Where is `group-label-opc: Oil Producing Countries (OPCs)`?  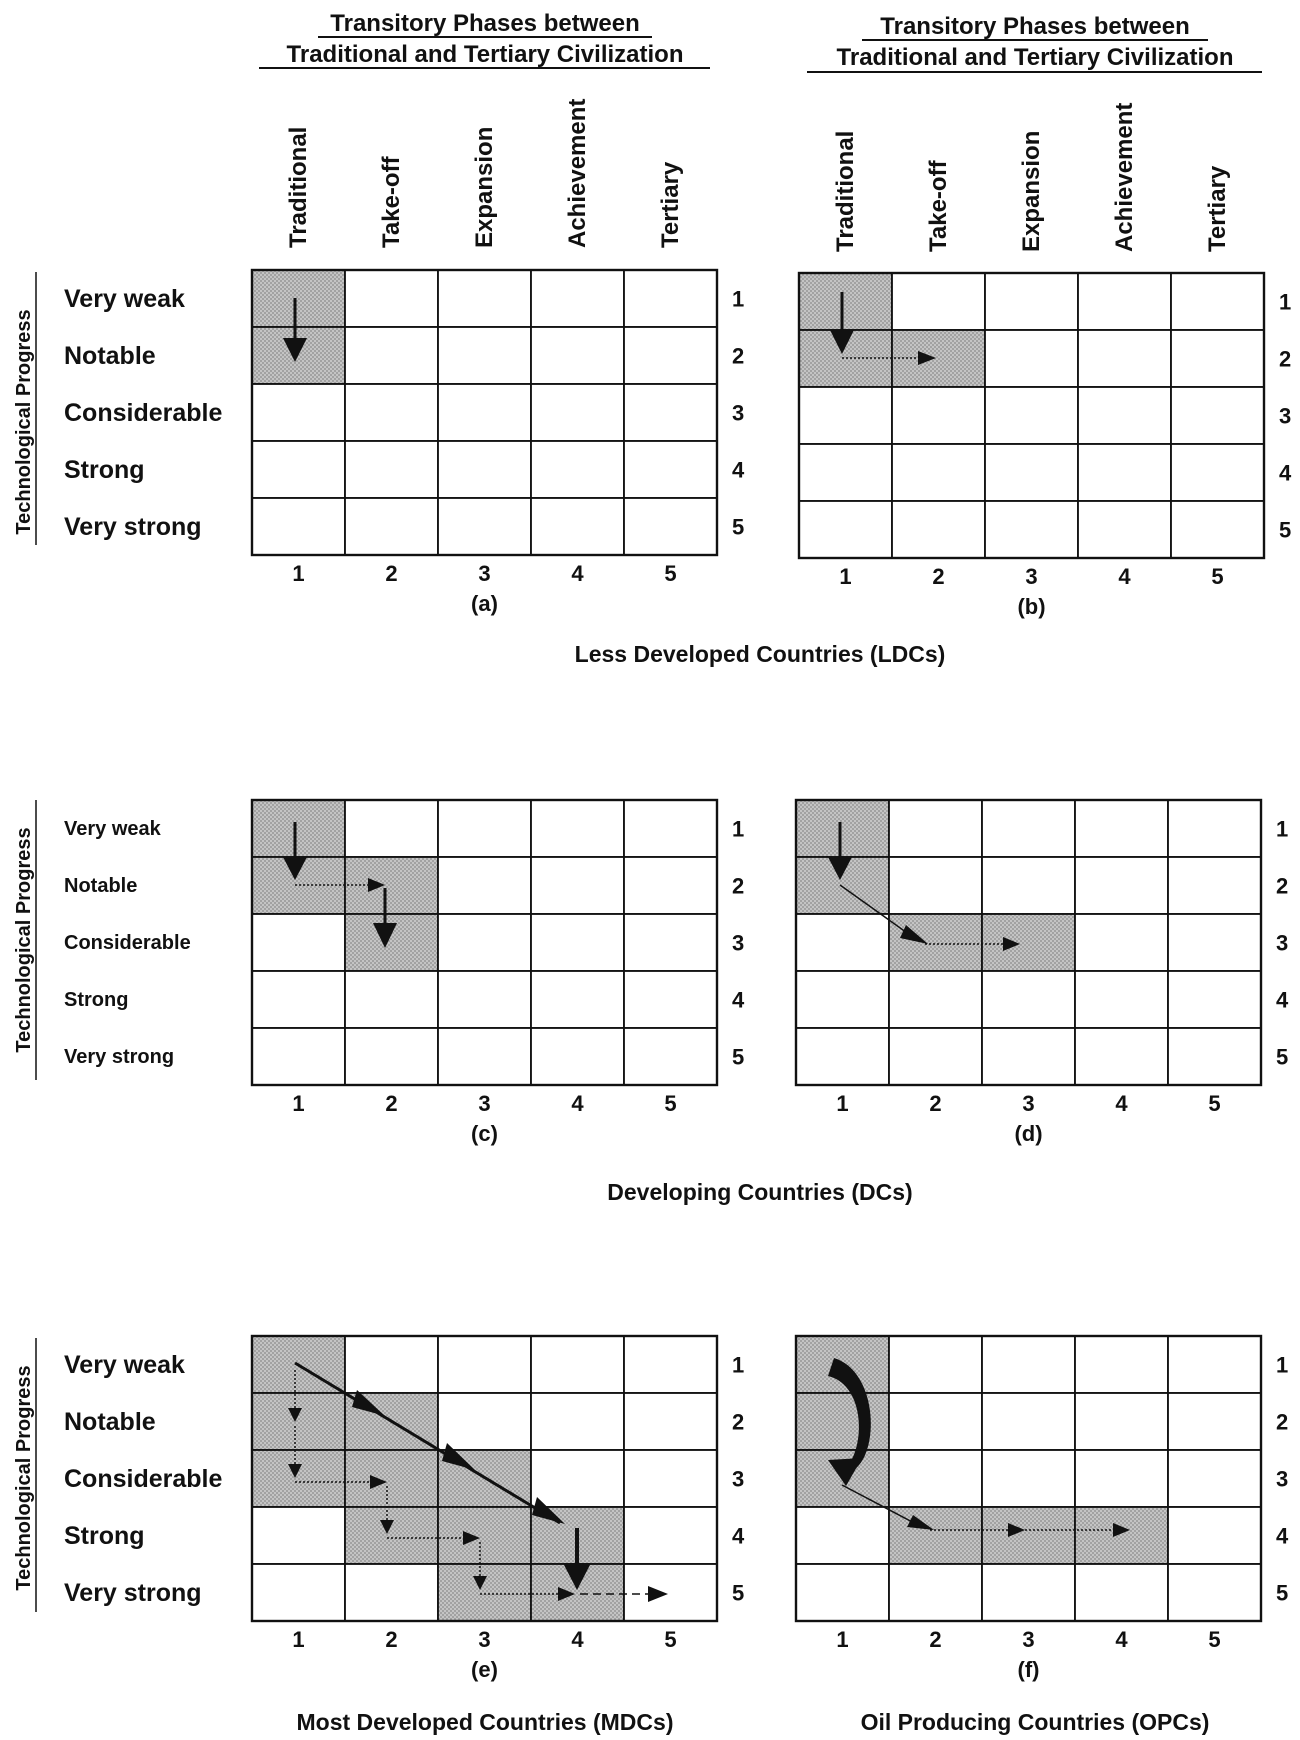 group-label-opc: Oil Producing Countries (OPCs) is located at coordinates (1035, 1722).